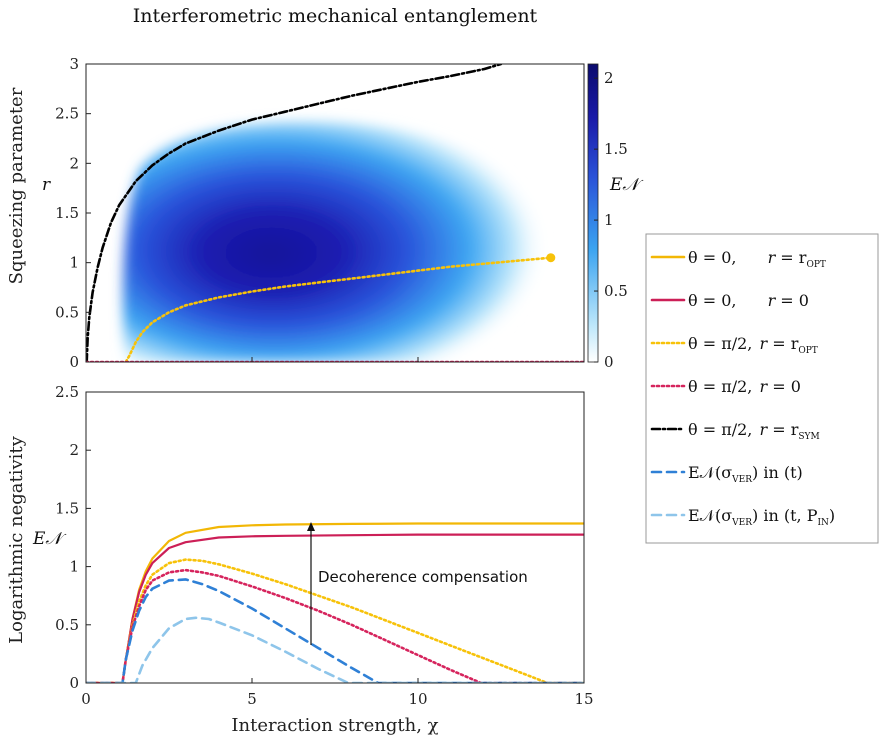  What do you see at coordinates (73, 537) in the screenshot?
I see `bottom-y-ticks: 0 0.5 1 1.5 2 2.5` at bounding box center [73, 537].